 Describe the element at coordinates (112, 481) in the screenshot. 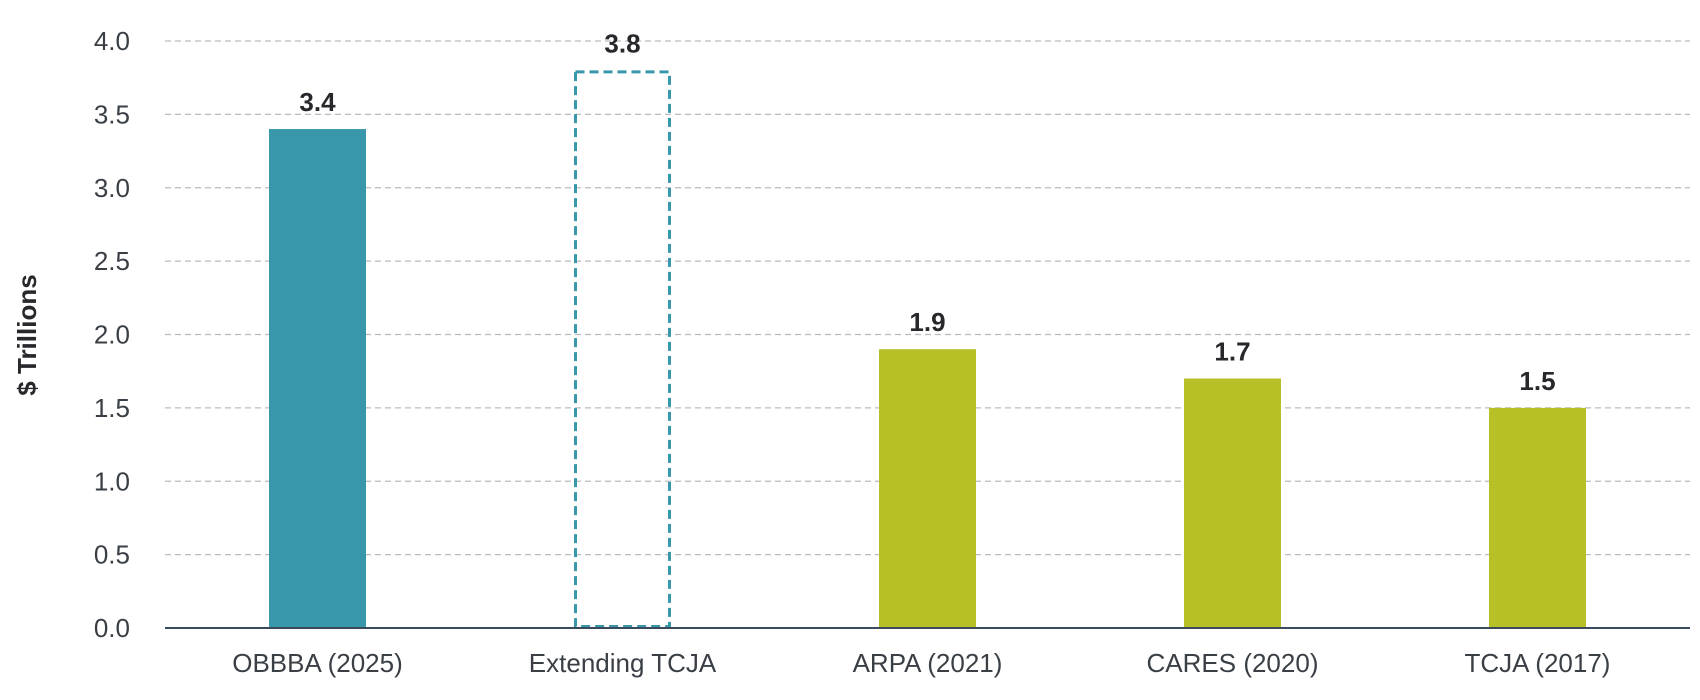

I see `y-tick-label: 1.0` at that location.